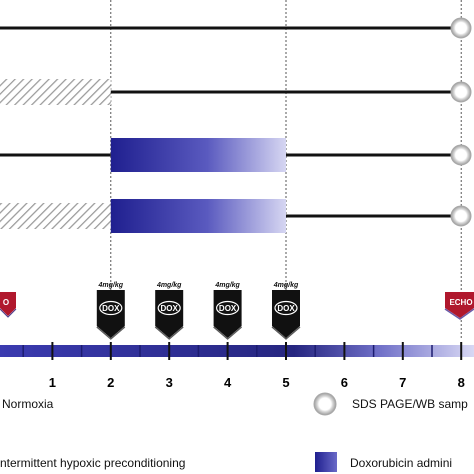 This screenshot has width=474, height=474. I want to click on dox-dose-3: 4mg/kg DOX, so click(228, 311).